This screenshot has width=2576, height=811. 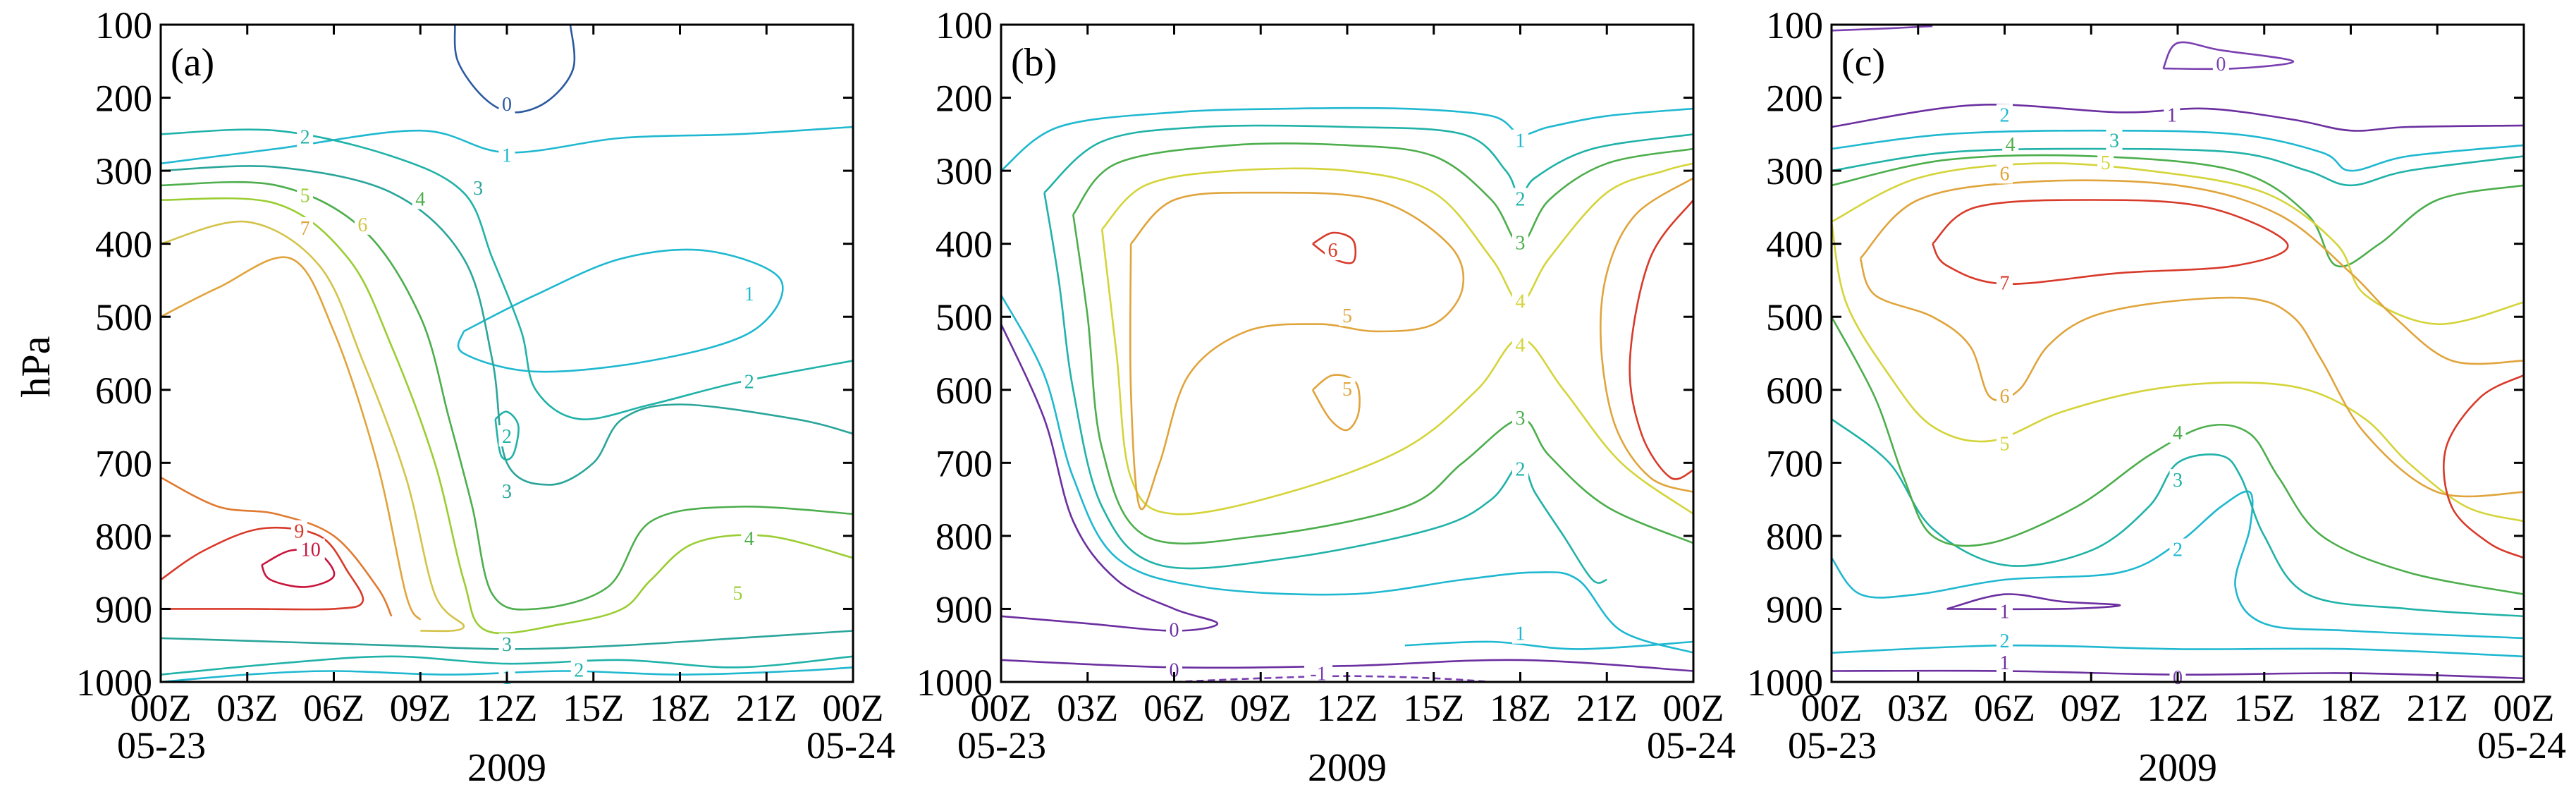 I want to click on x-axis-label: 2009, so click(x=2177, y=768).